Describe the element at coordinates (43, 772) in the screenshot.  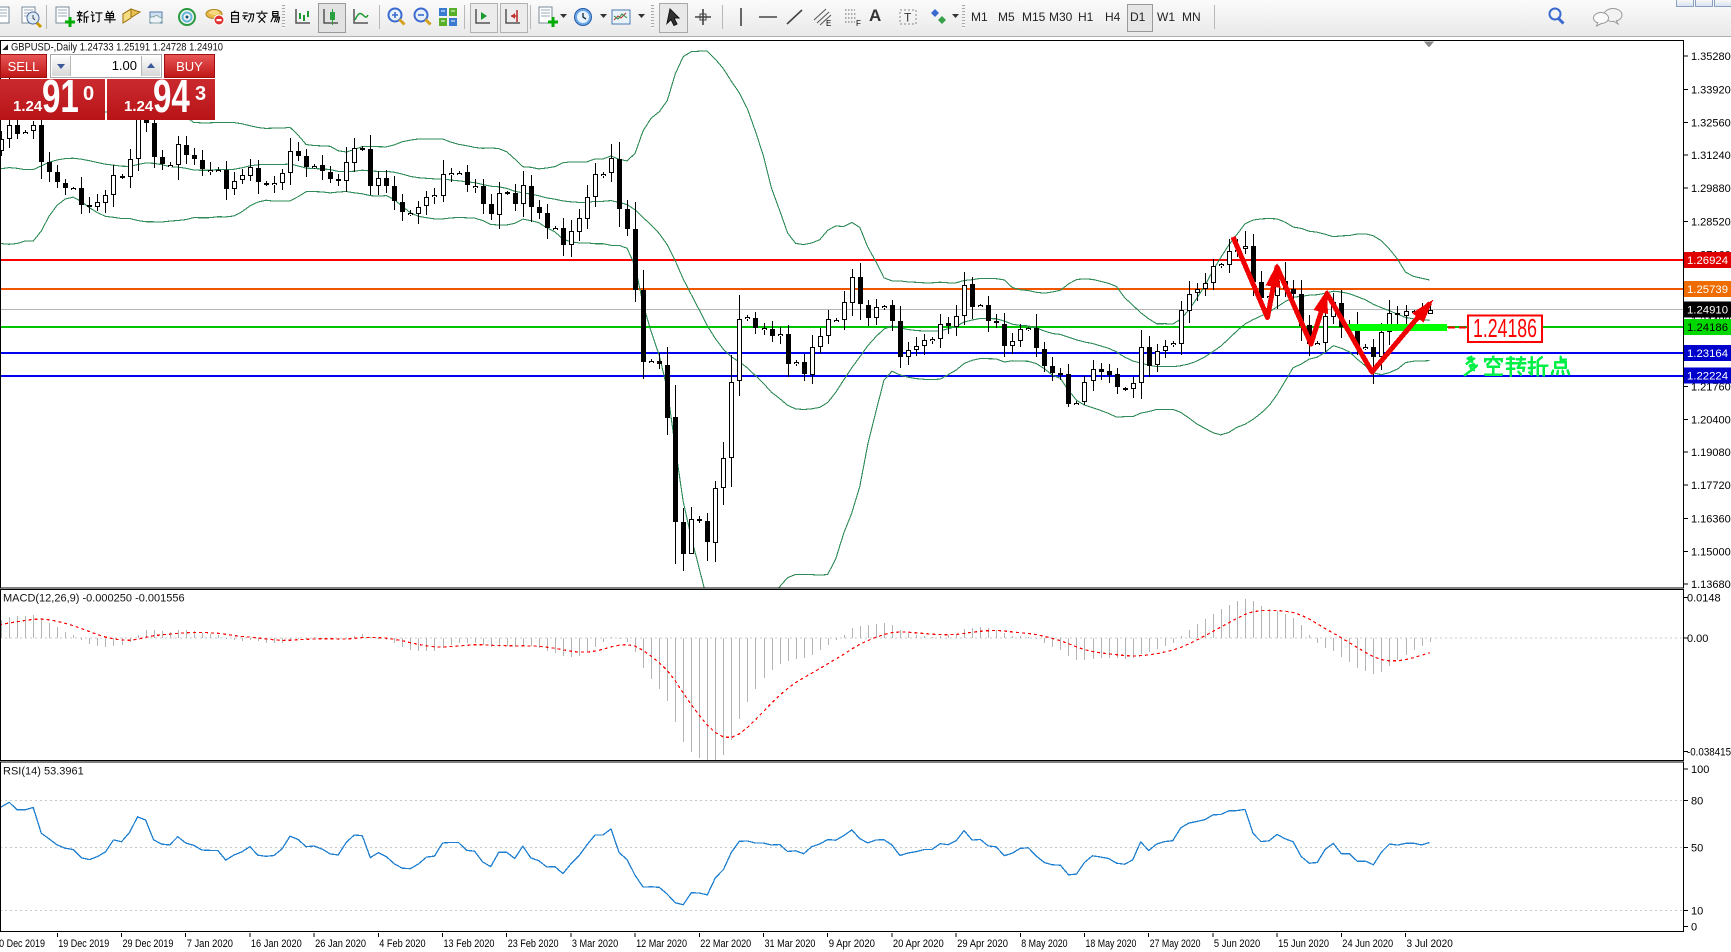
I see `svg-text: RSI(14) 53.3961` at that location.